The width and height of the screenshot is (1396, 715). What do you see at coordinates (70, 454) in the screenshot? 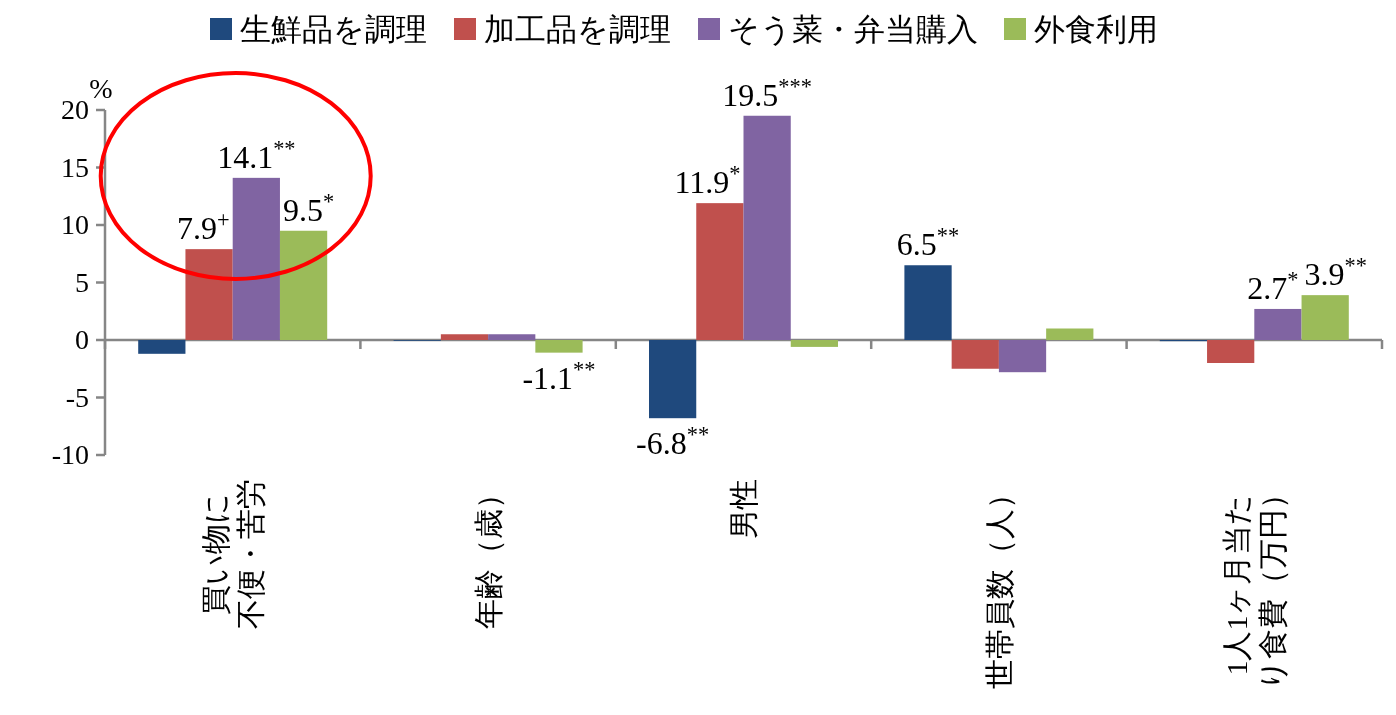
I see `y-tick-label: -10` at bounding box center [70, 454].